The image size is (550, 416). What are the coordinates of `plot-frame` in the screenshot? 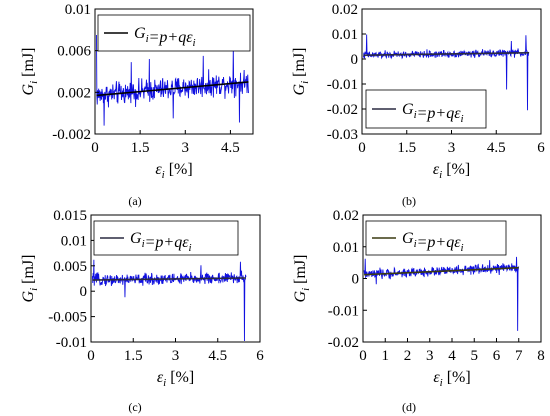 It's located at (174, 71).